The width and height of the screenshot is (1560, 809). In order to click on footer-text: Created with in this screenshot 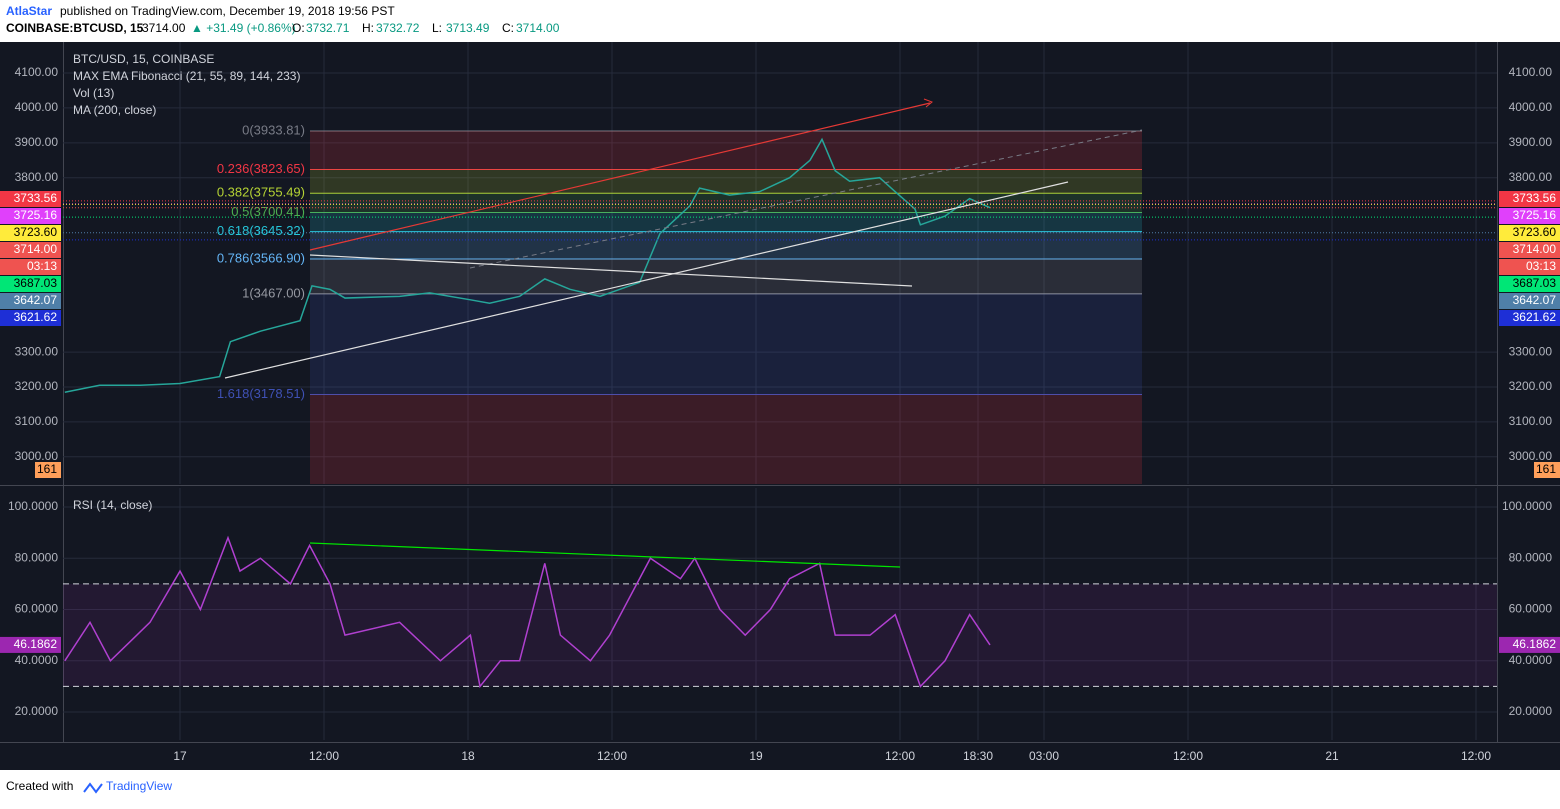, I will do `click(39, 786)`.